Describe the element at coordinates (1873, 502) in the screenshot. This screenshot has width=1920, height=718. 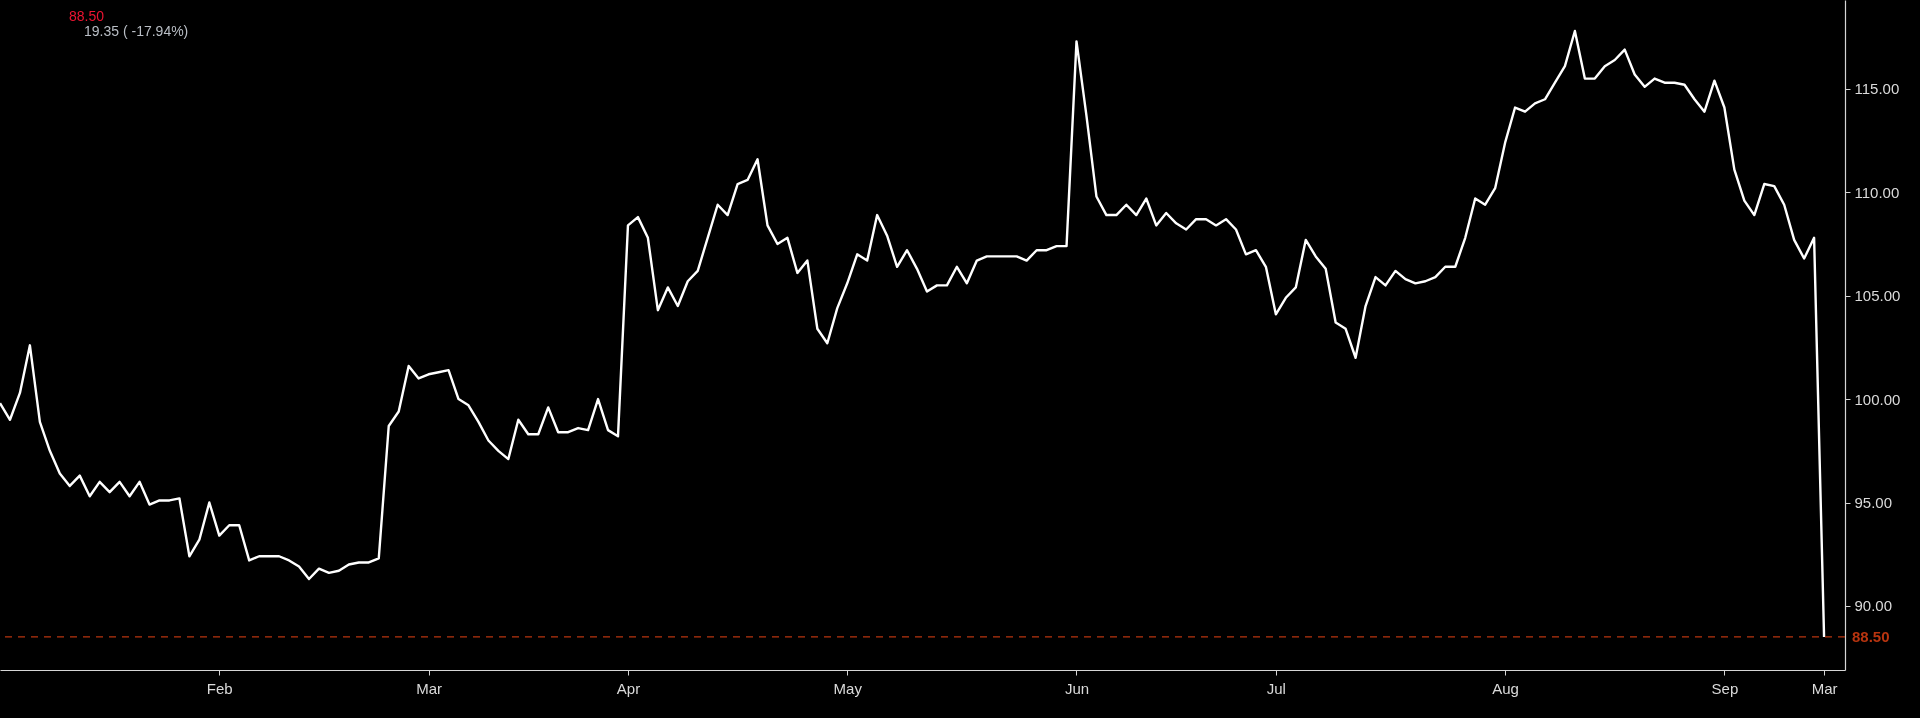
I see `y-tick-label: 95.00` at that location.